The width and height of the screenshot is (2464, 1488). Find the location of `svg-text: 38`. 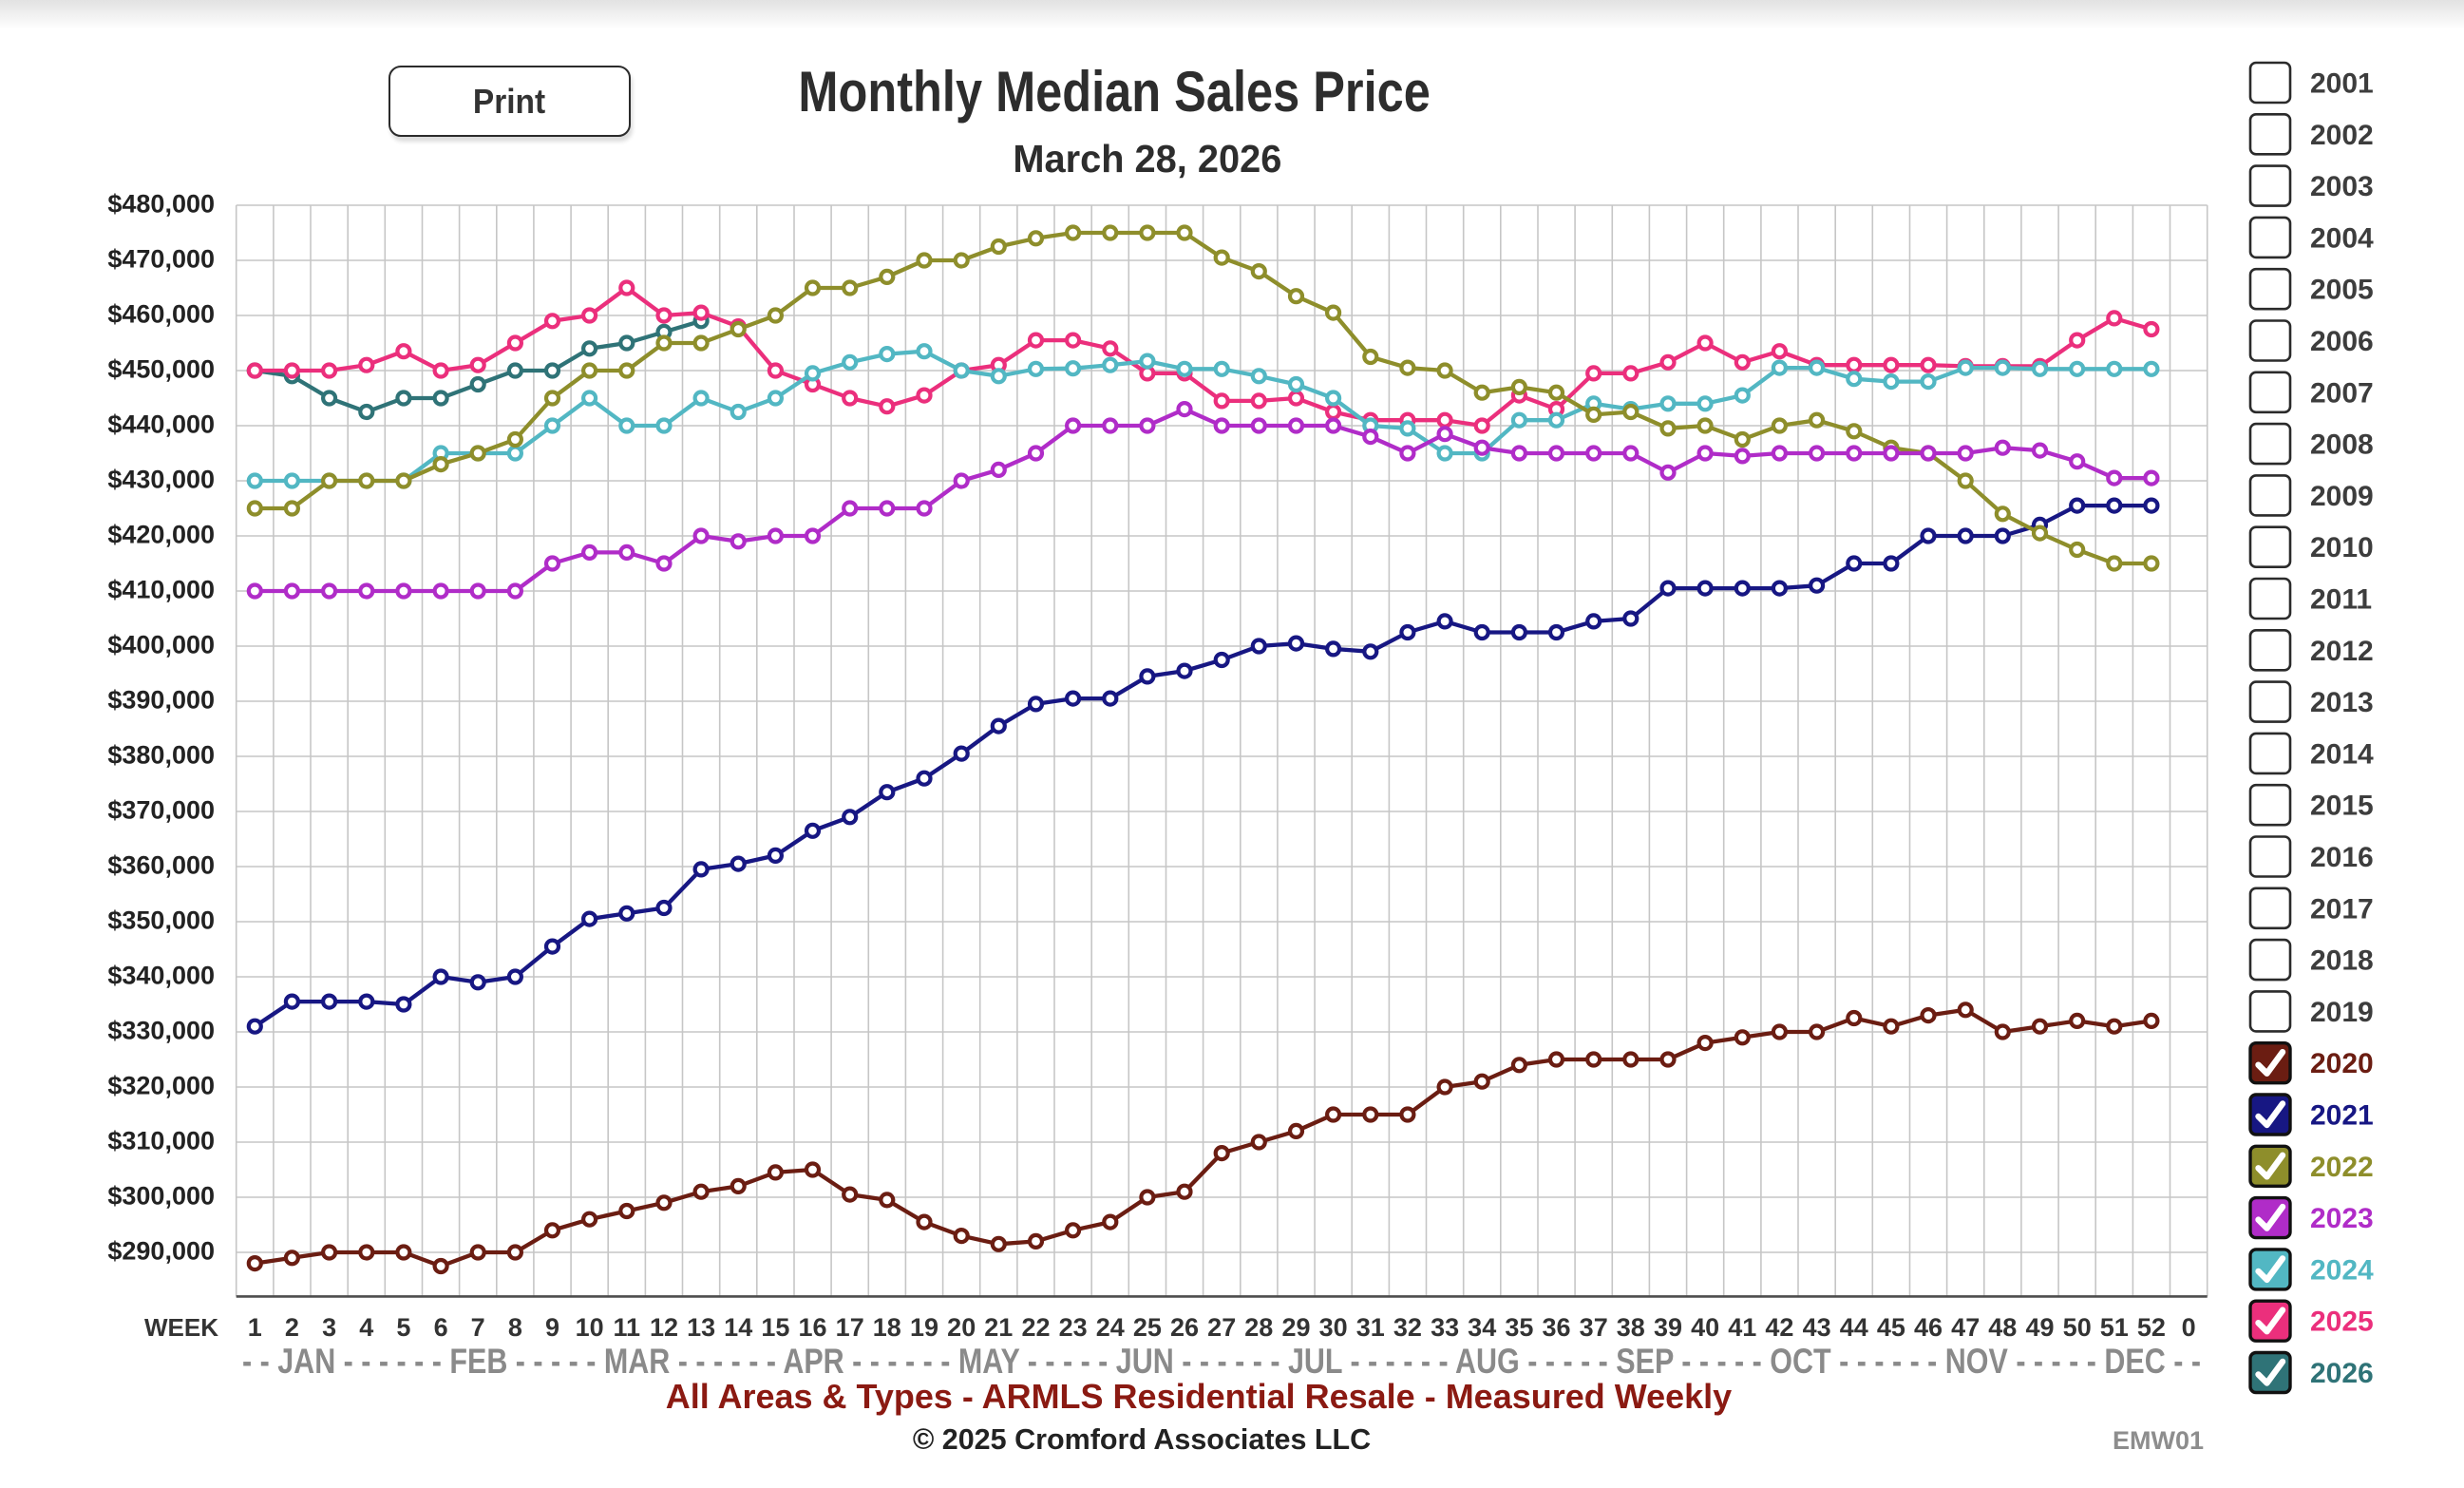

svg-text: 38 is located at coordinates (1631, 1327).